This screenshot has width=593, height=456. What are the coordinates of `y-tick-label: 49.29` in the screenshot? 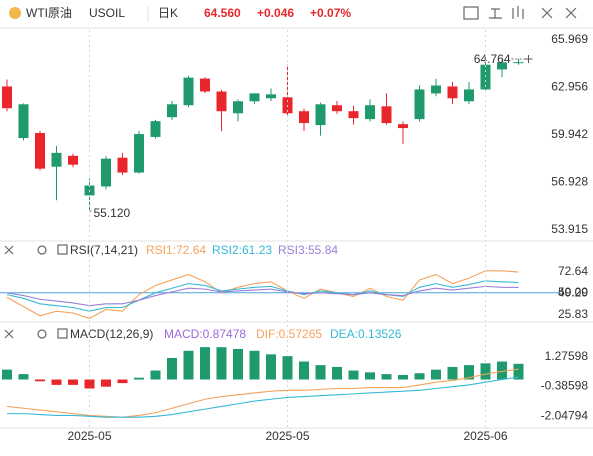 It's located at (573, 293).